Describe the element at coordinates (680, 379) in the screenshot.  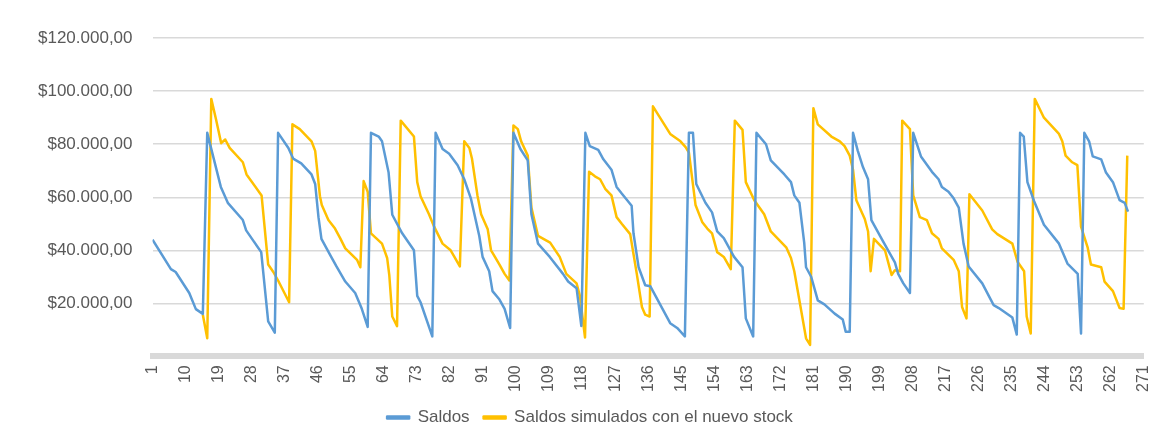
I see `x-tick-label: 145` at that location.